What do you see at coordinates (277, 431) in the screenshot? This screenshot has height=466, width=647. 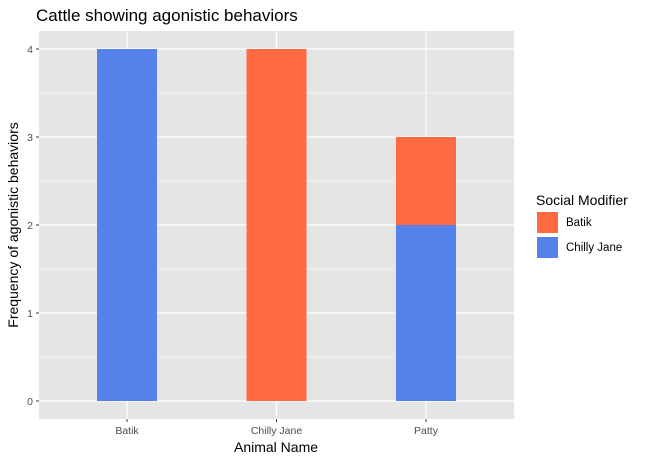 I see `x-tick-label: Chilly Jane` at bounding box center [277, 431].